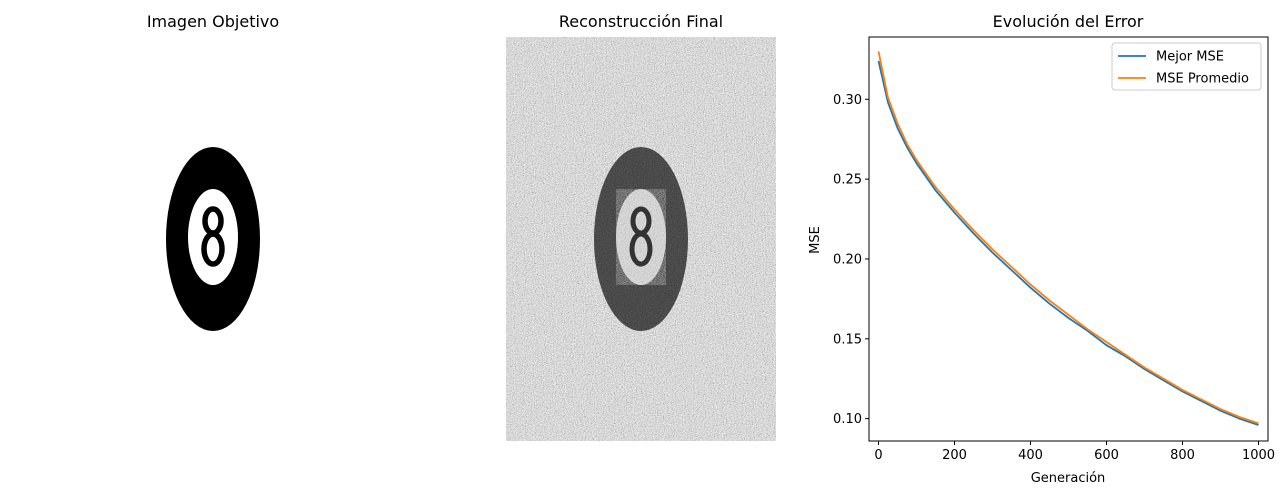  Describe the element at coordinates (213, 21) in the screenshot. I see `target-image-title: Imagen Objetivo` at that location.